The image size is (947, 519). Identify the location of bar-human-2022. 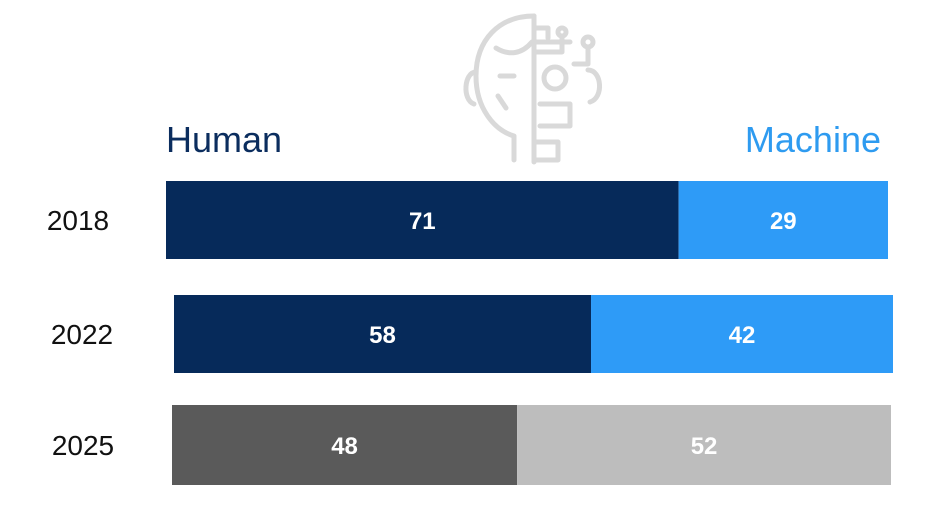
(383, 334).